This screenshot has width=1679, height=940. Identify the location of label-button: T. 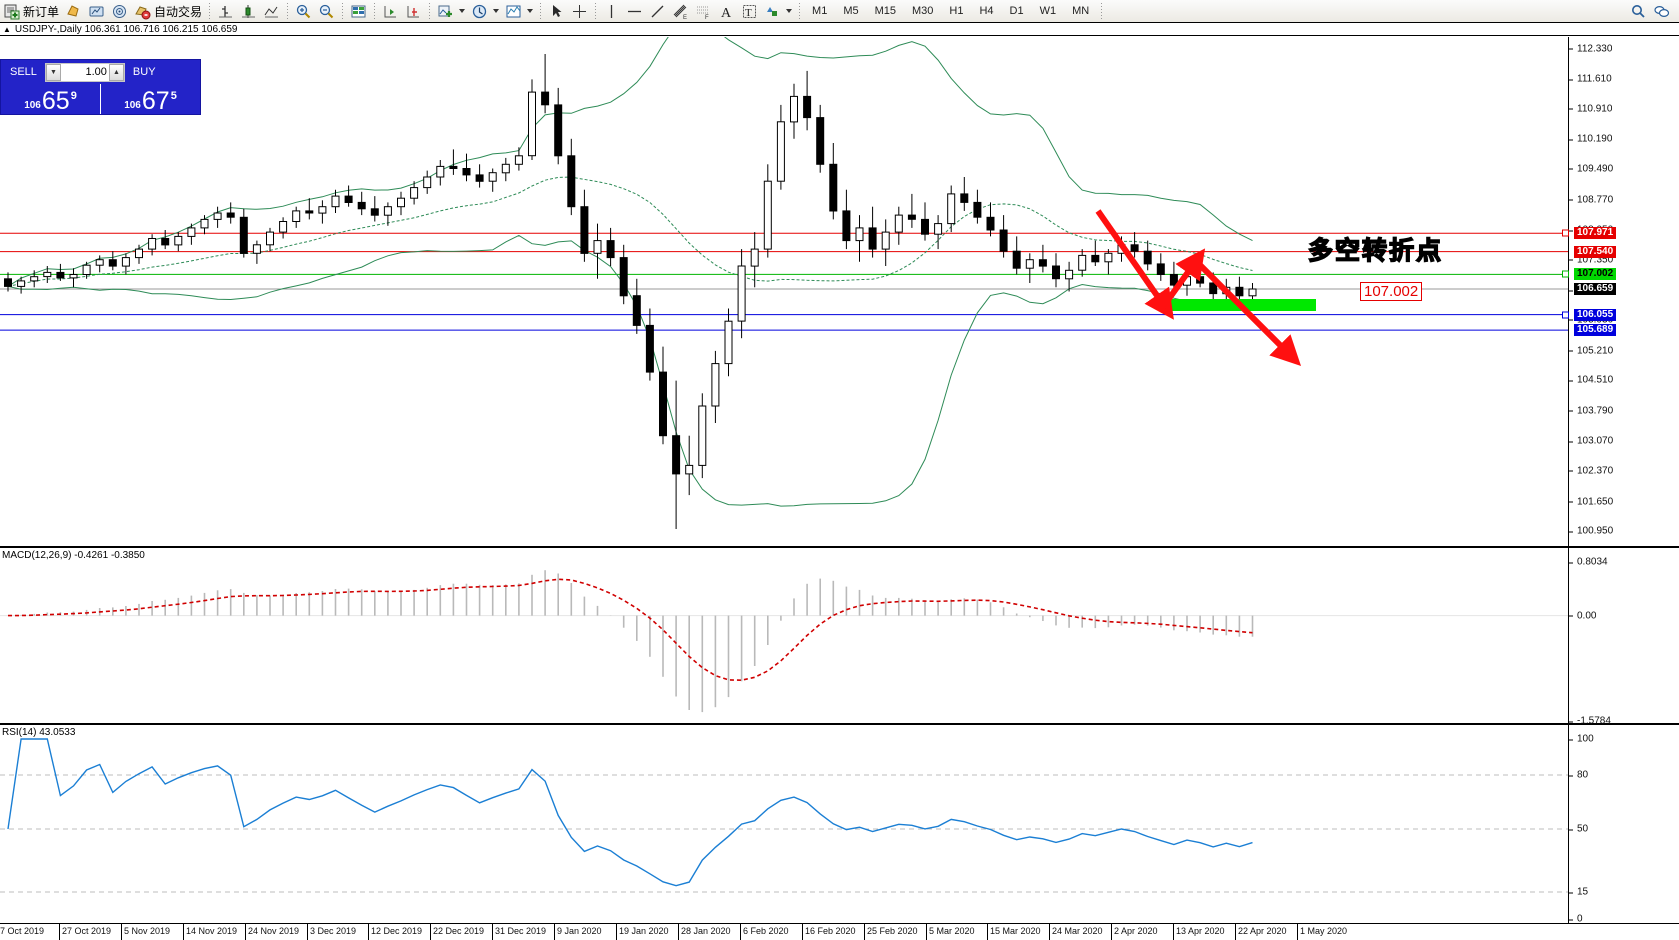
(749, 11).